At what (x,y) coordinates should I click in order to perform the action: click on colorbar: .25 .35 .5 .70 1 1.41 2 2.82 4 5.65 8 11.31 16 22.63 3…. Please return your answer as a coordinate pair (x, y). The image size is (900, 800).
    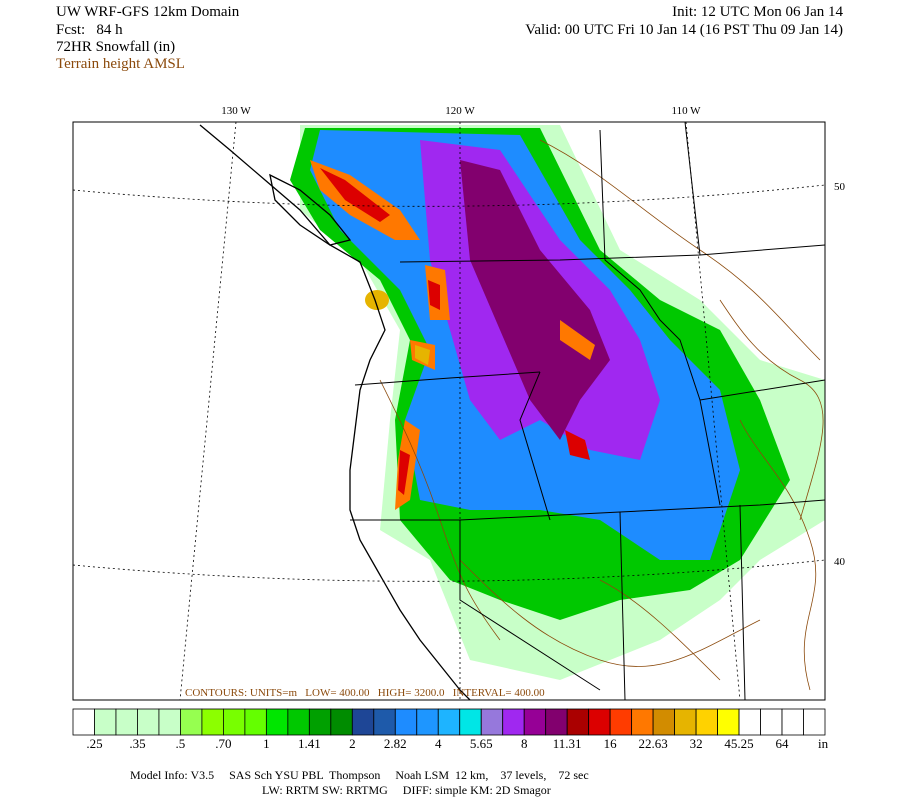
    Looking at the image, I should click on (449, 729).